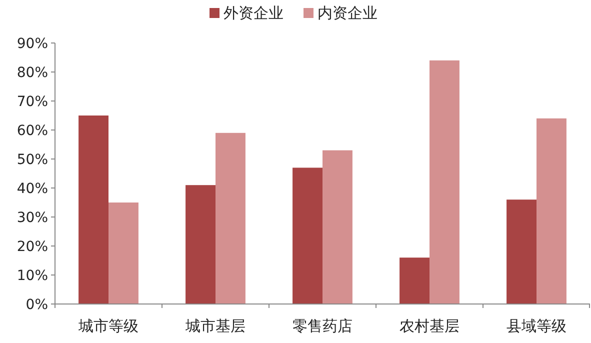  What do you see at coordinates (32, 44) in the screenshot?
I see `y-tick-label: 90%` at bounding box center [32, 44].